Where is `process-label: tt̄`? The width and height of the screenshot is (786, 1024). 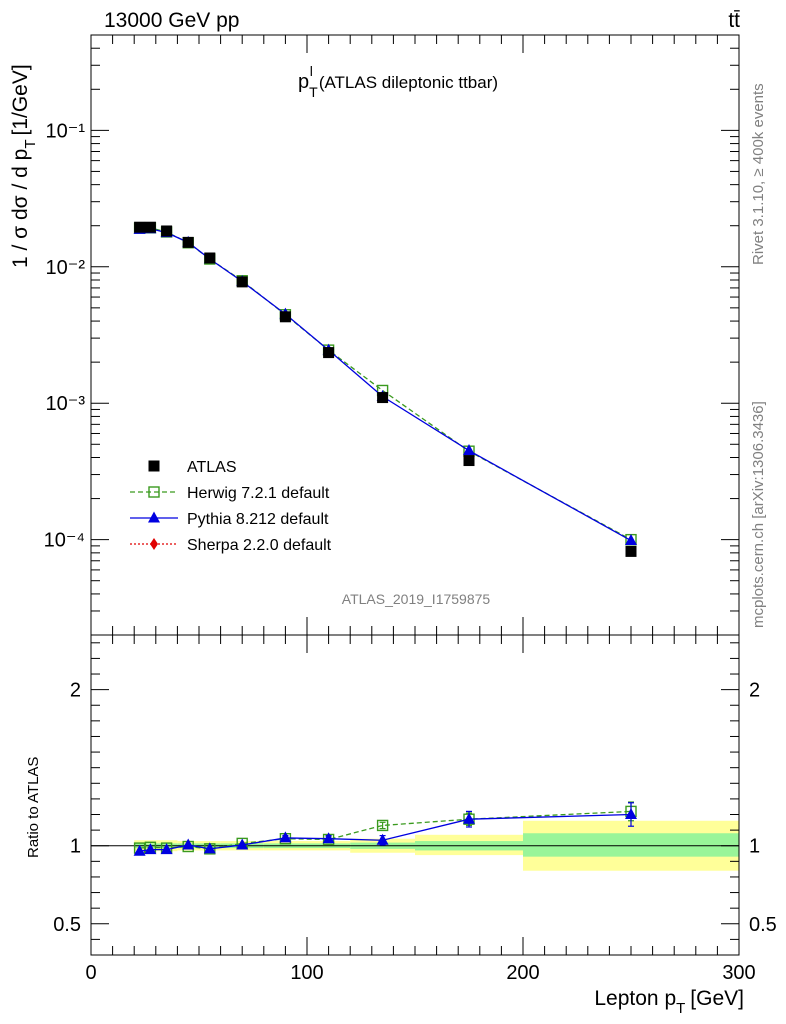
process-label: tt̄ is located at coordinates (734, 20).